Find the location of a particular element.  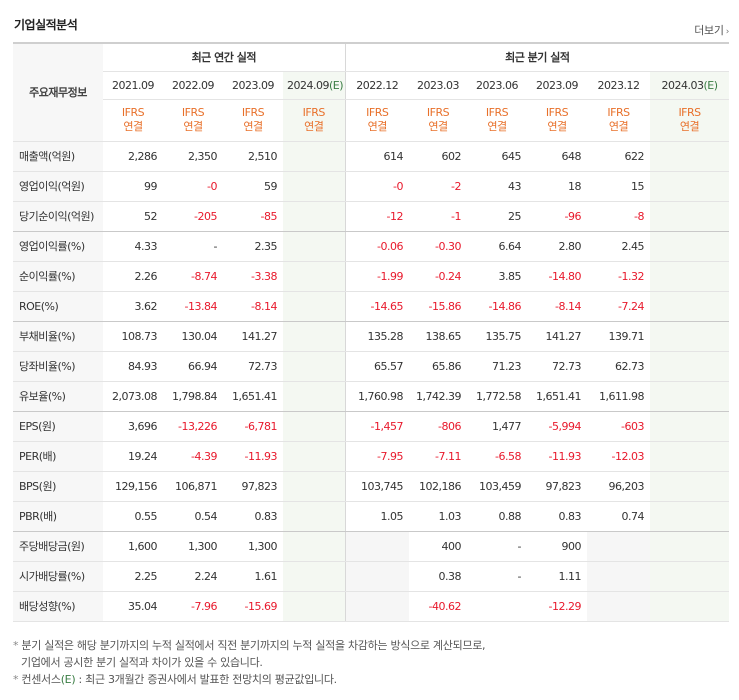

annual-cell: 35.04 is located at coordinates (133, 606).